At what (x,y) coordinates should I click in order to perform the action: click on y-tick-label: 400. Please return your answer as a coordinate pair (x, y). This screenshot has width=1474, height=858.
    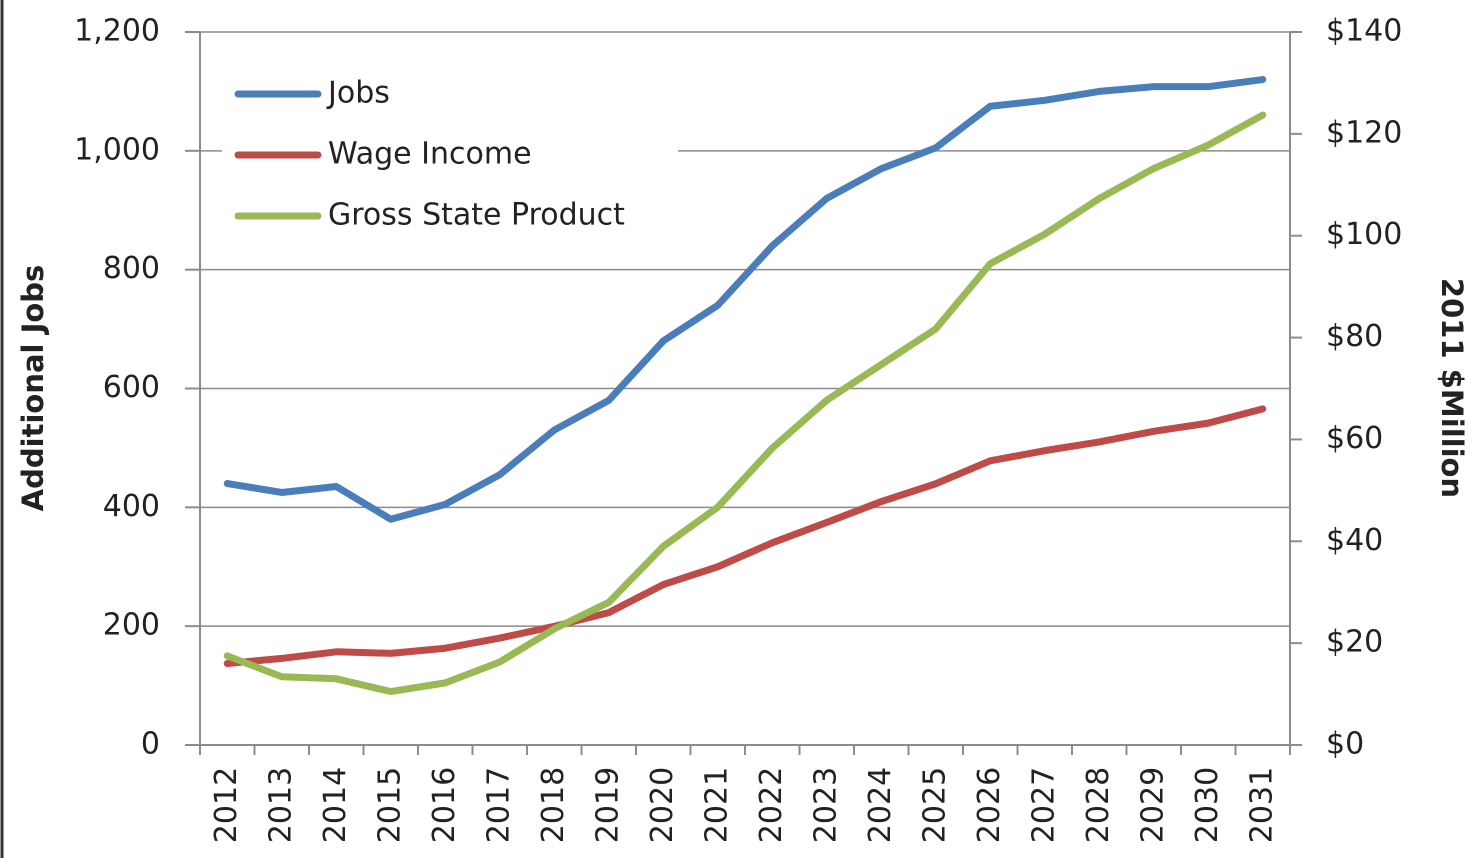
    Looking at the image, I should click on (131, 506).